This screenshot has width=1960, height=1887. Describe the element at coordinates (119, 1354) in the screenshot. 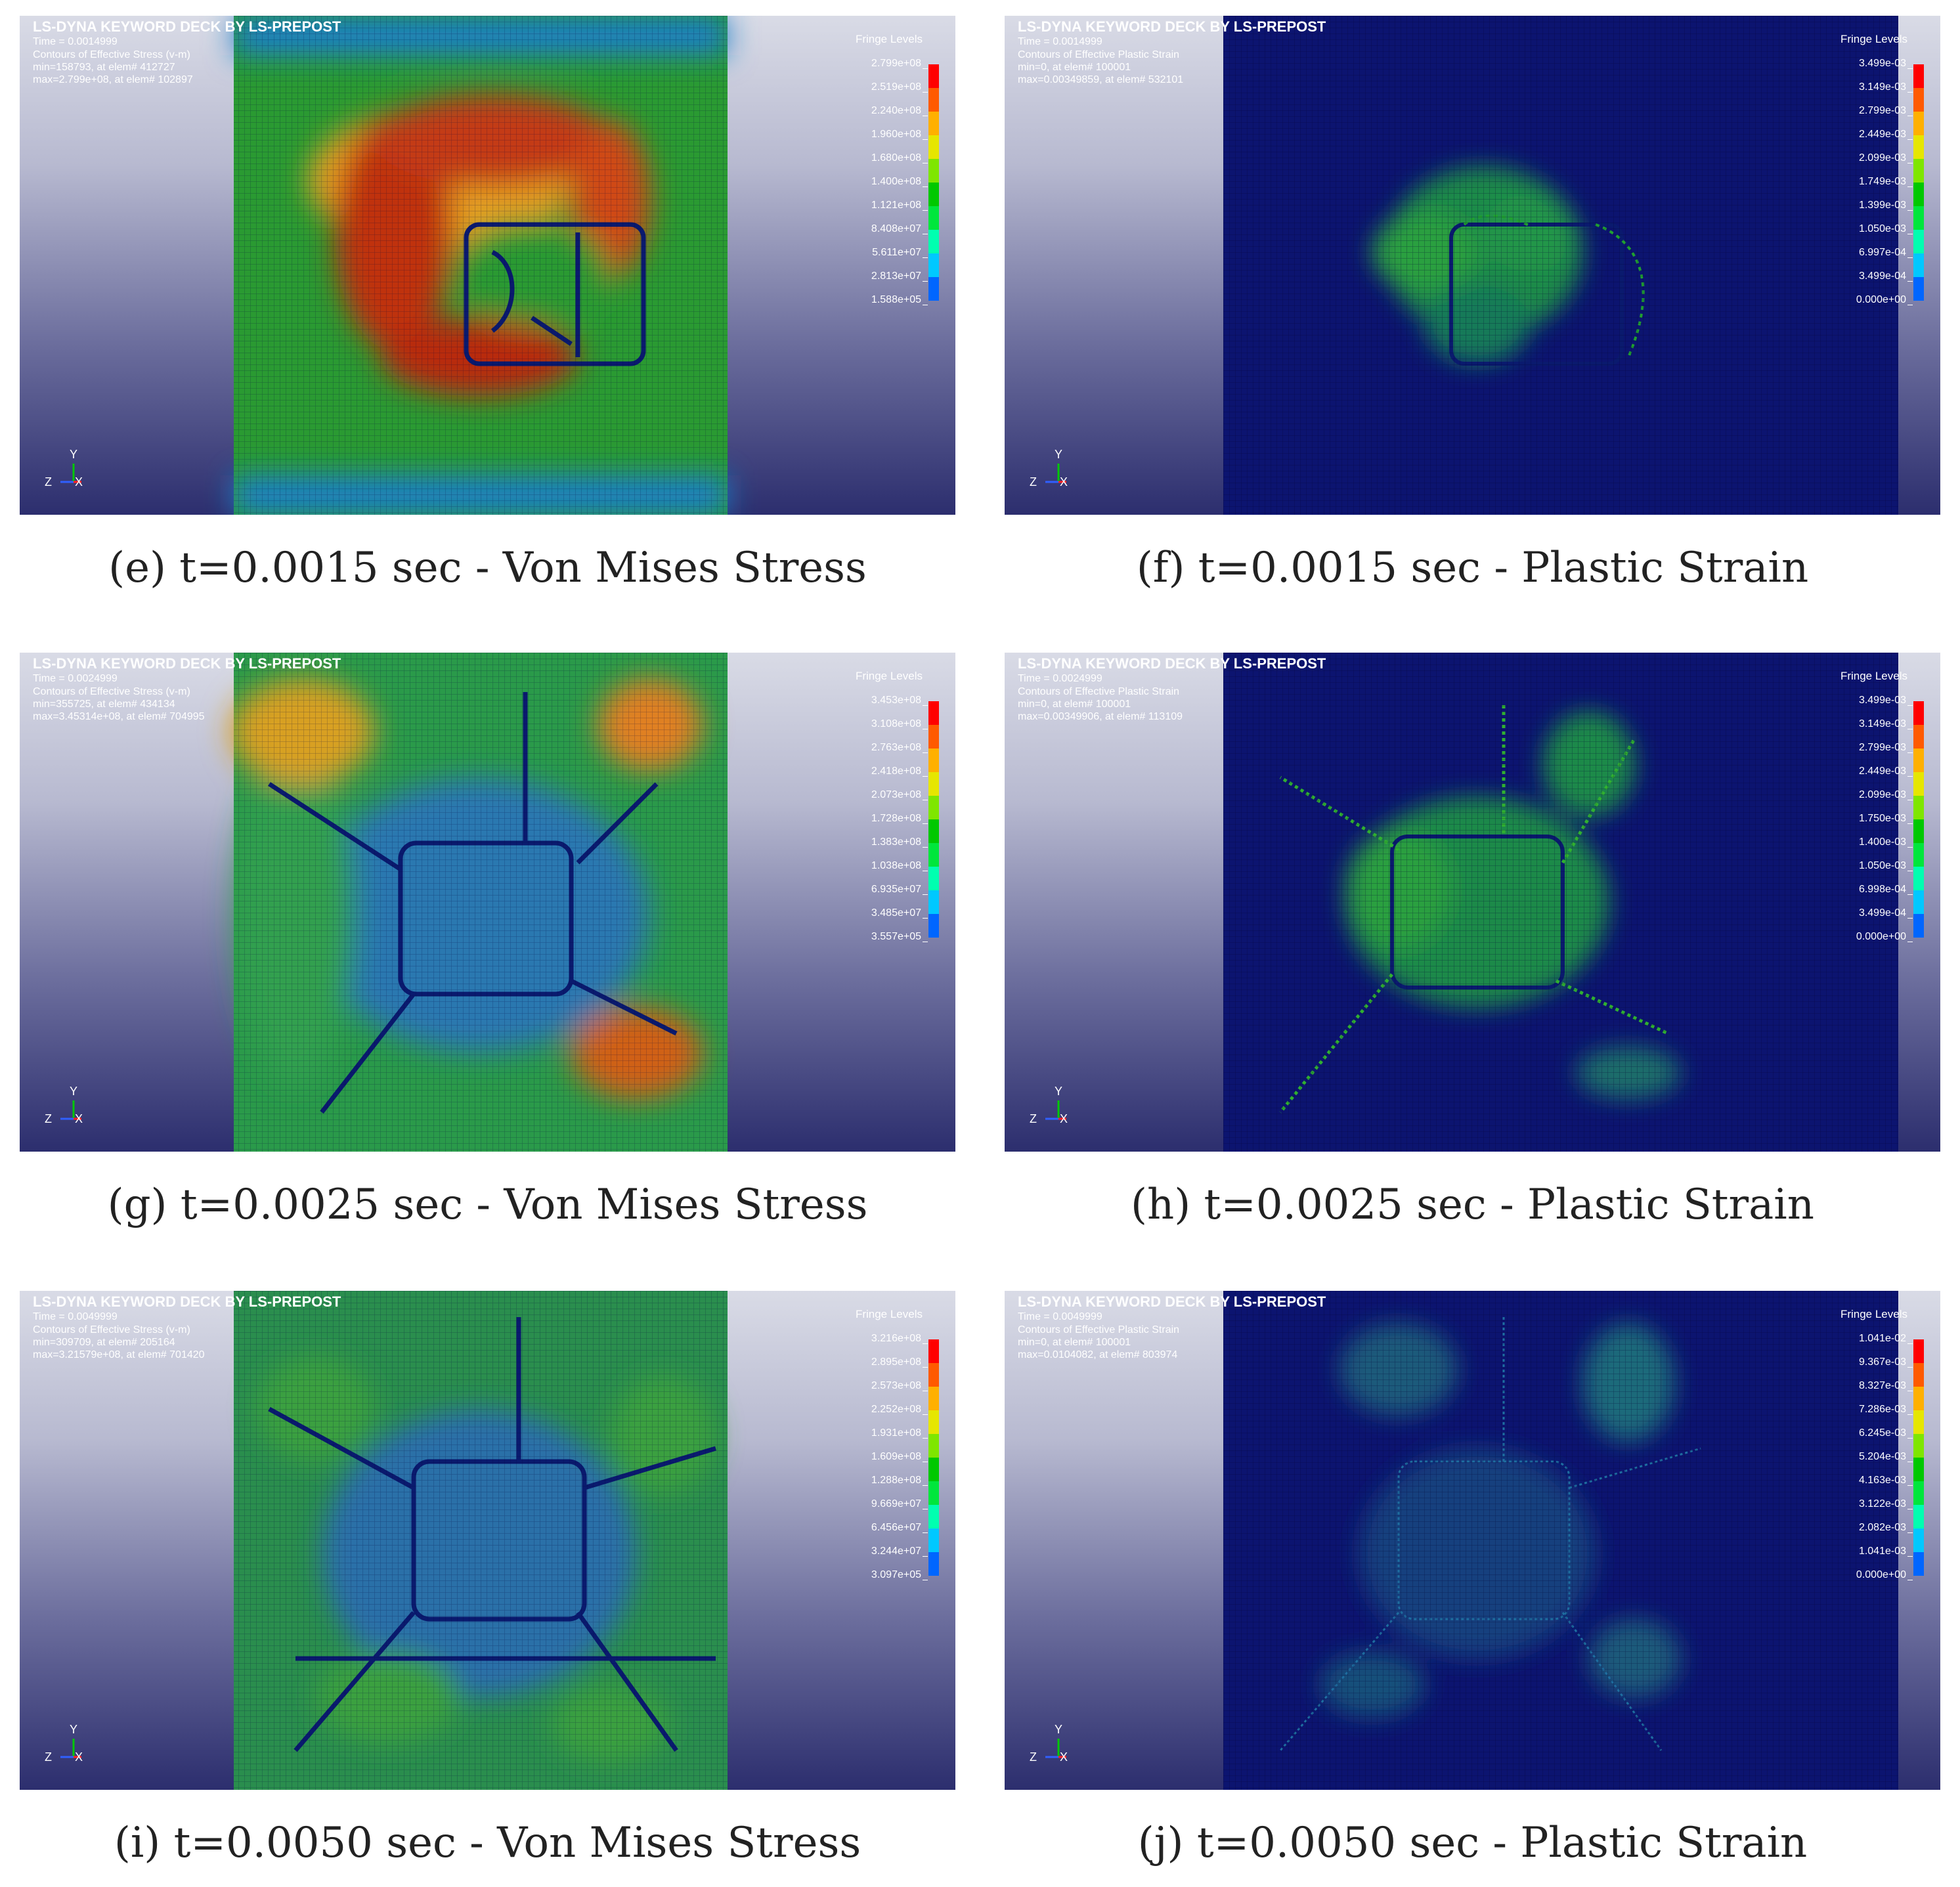

I see `max-label: max=3.21579e+08, at elem# 701420` at that location.